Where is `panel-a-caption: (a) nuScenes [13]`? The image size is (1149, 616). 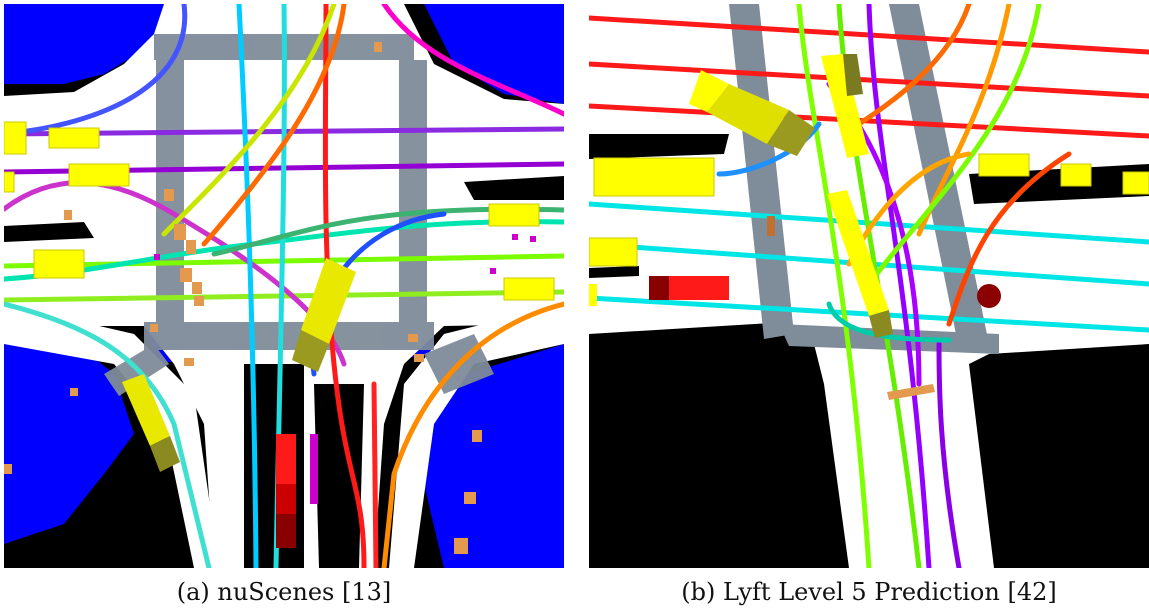
panel-a-caption: (a) nuScenes [13] is located at coordinates (284, 592).